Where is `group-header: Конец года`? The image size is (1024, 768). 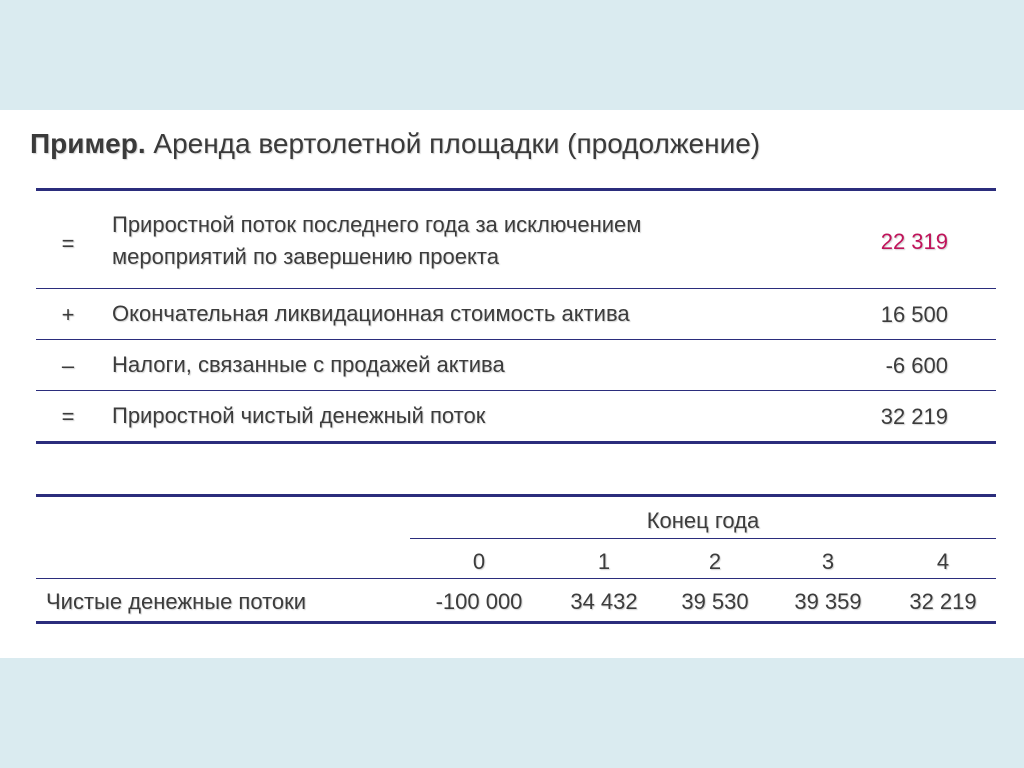
group-header: Конец года is located at coordinates (703, 520).